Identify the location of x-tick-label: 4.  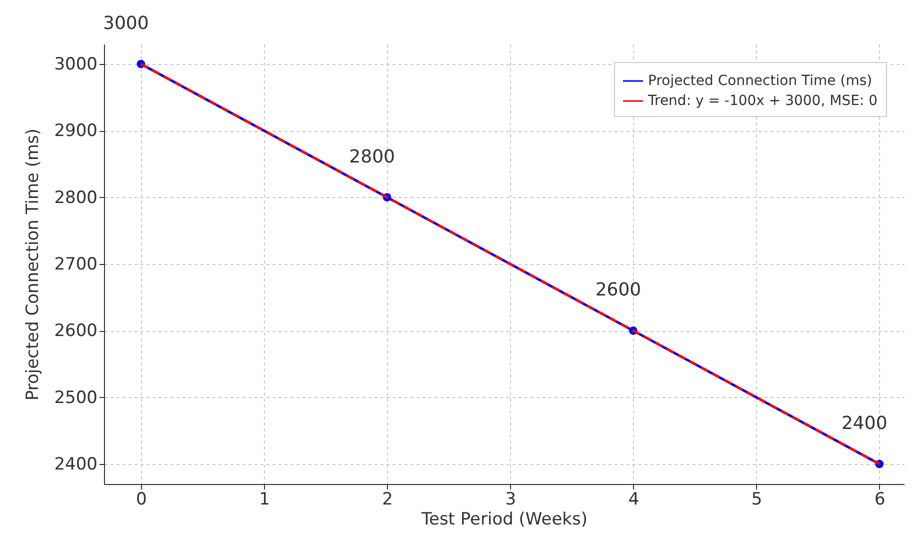
(634, 500).